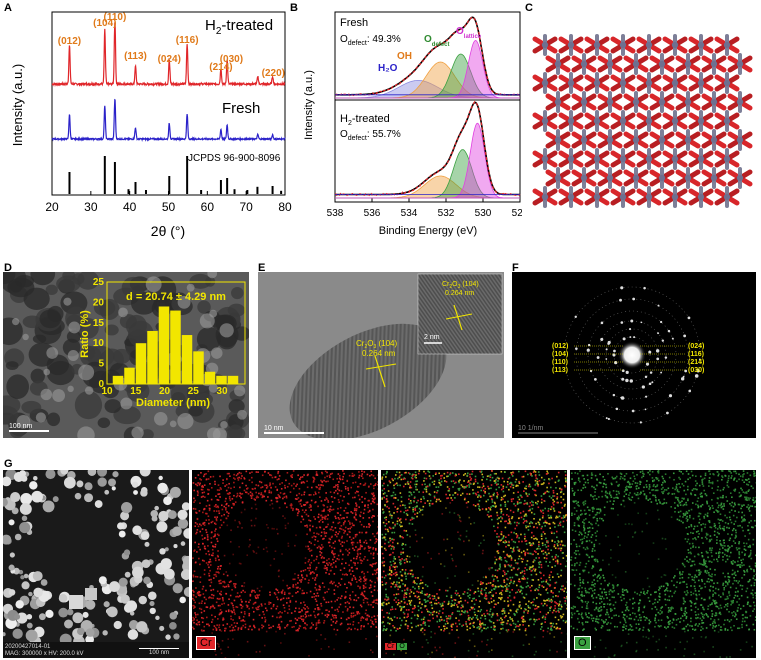 The width and height of the screenshot is (761, 660). I want to click on gap-d, so click(220, 432).